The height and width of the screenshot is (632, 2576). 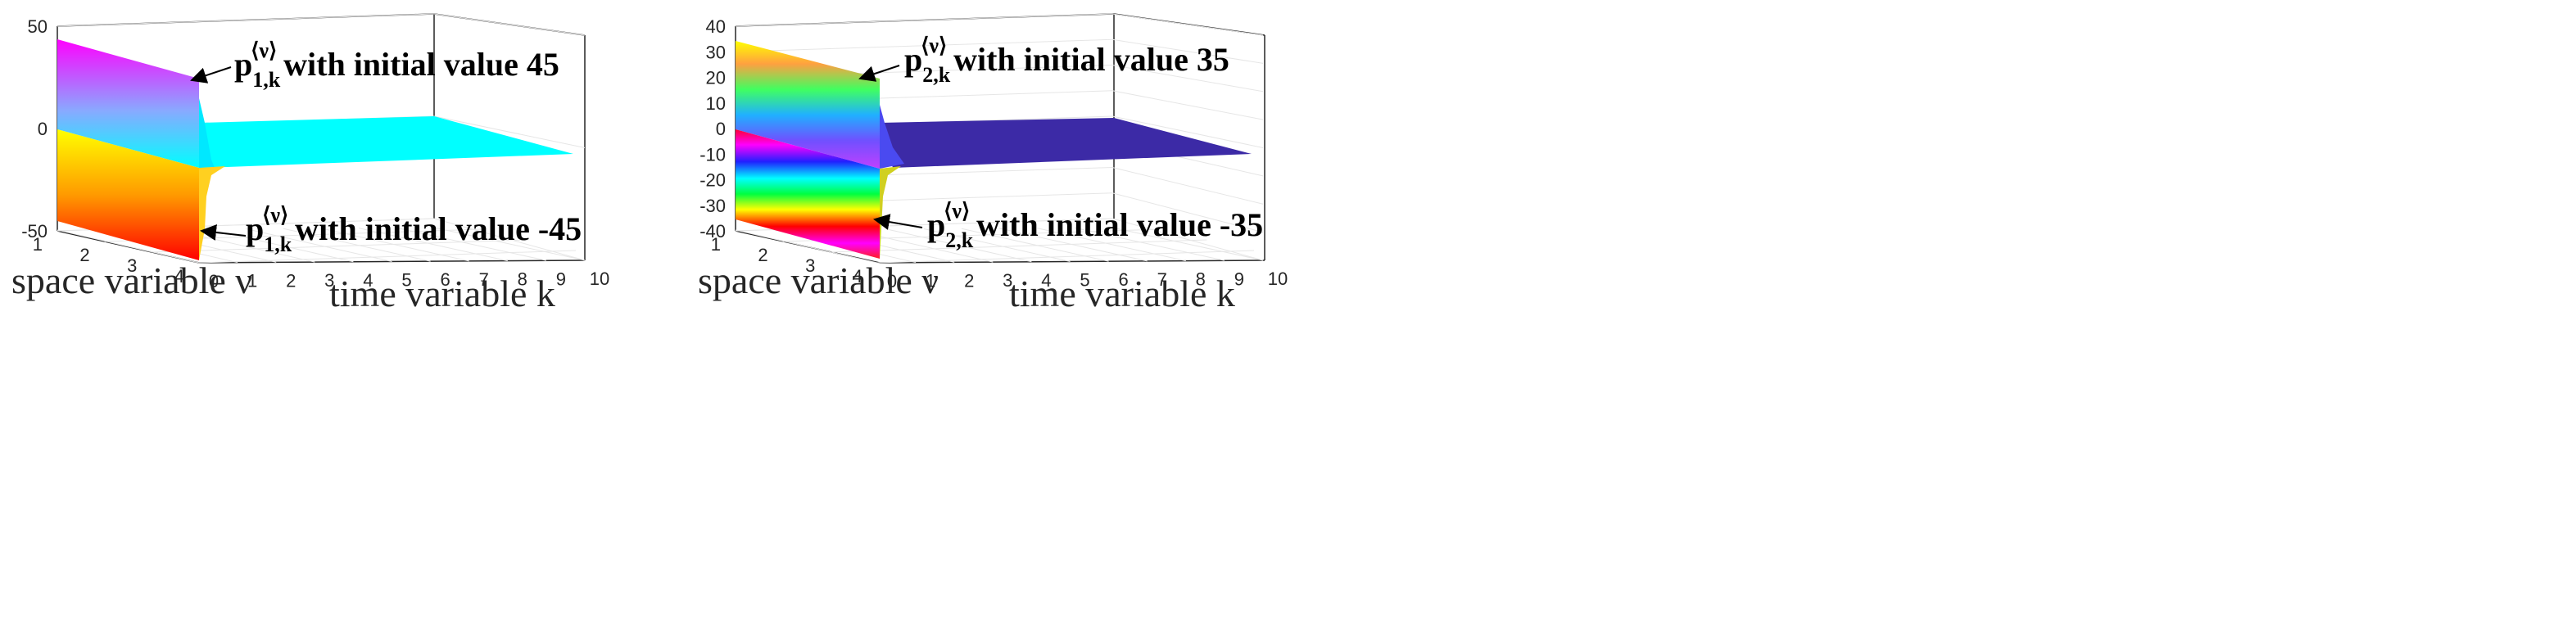 I want to click on chart-1-xtick-label: 3, so click(x=329, y=281).